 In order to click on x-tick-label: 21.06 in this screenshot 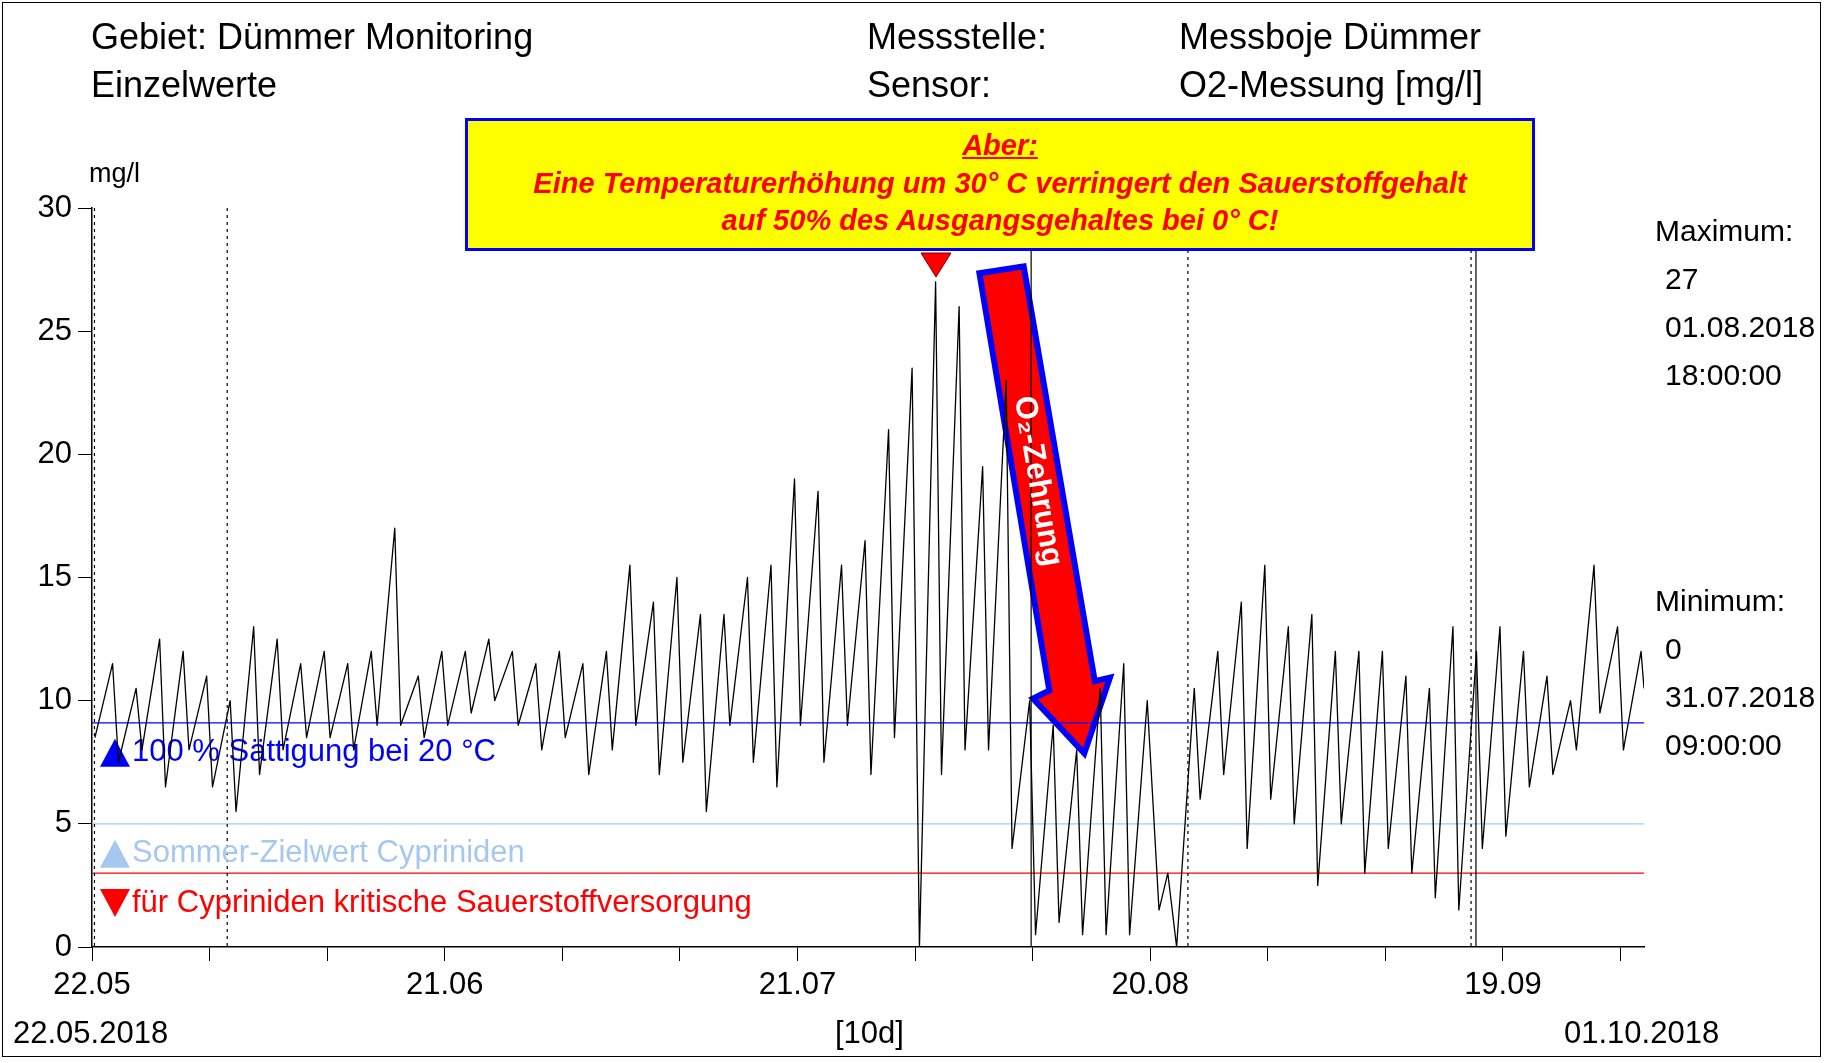, I will do `click(444, 984)`.